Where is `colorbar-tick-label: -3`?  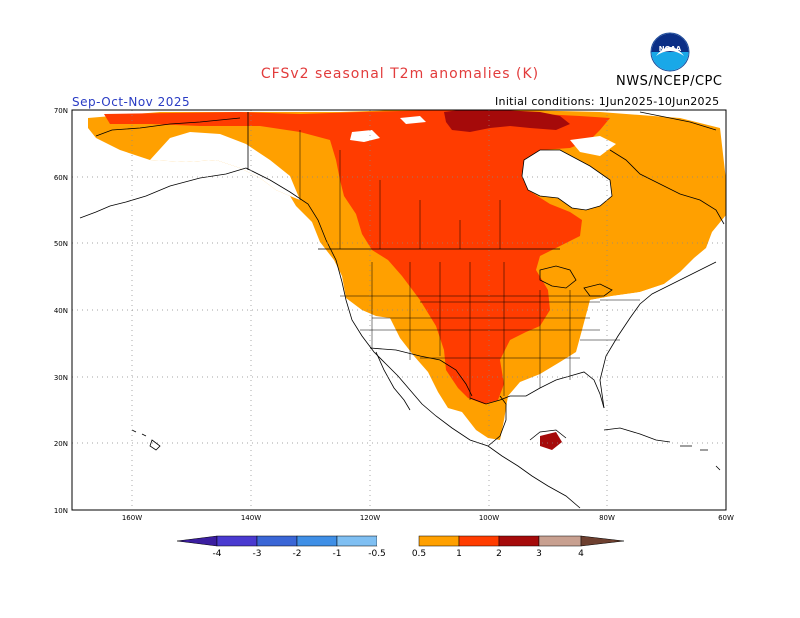
colorbar-tick-label: -3 is located at coordinates (257, 554).